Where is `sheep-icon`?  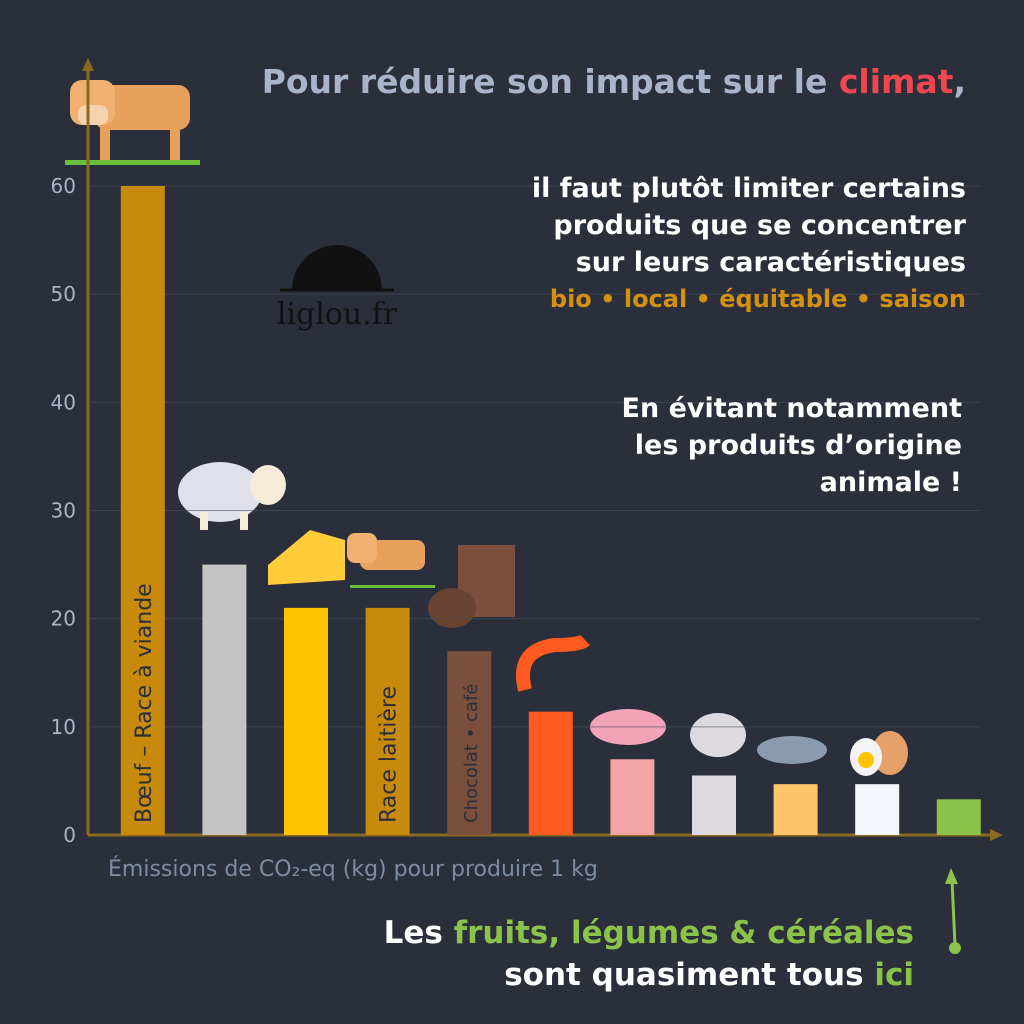
sheep-icon is located at coordinates (232, 496).